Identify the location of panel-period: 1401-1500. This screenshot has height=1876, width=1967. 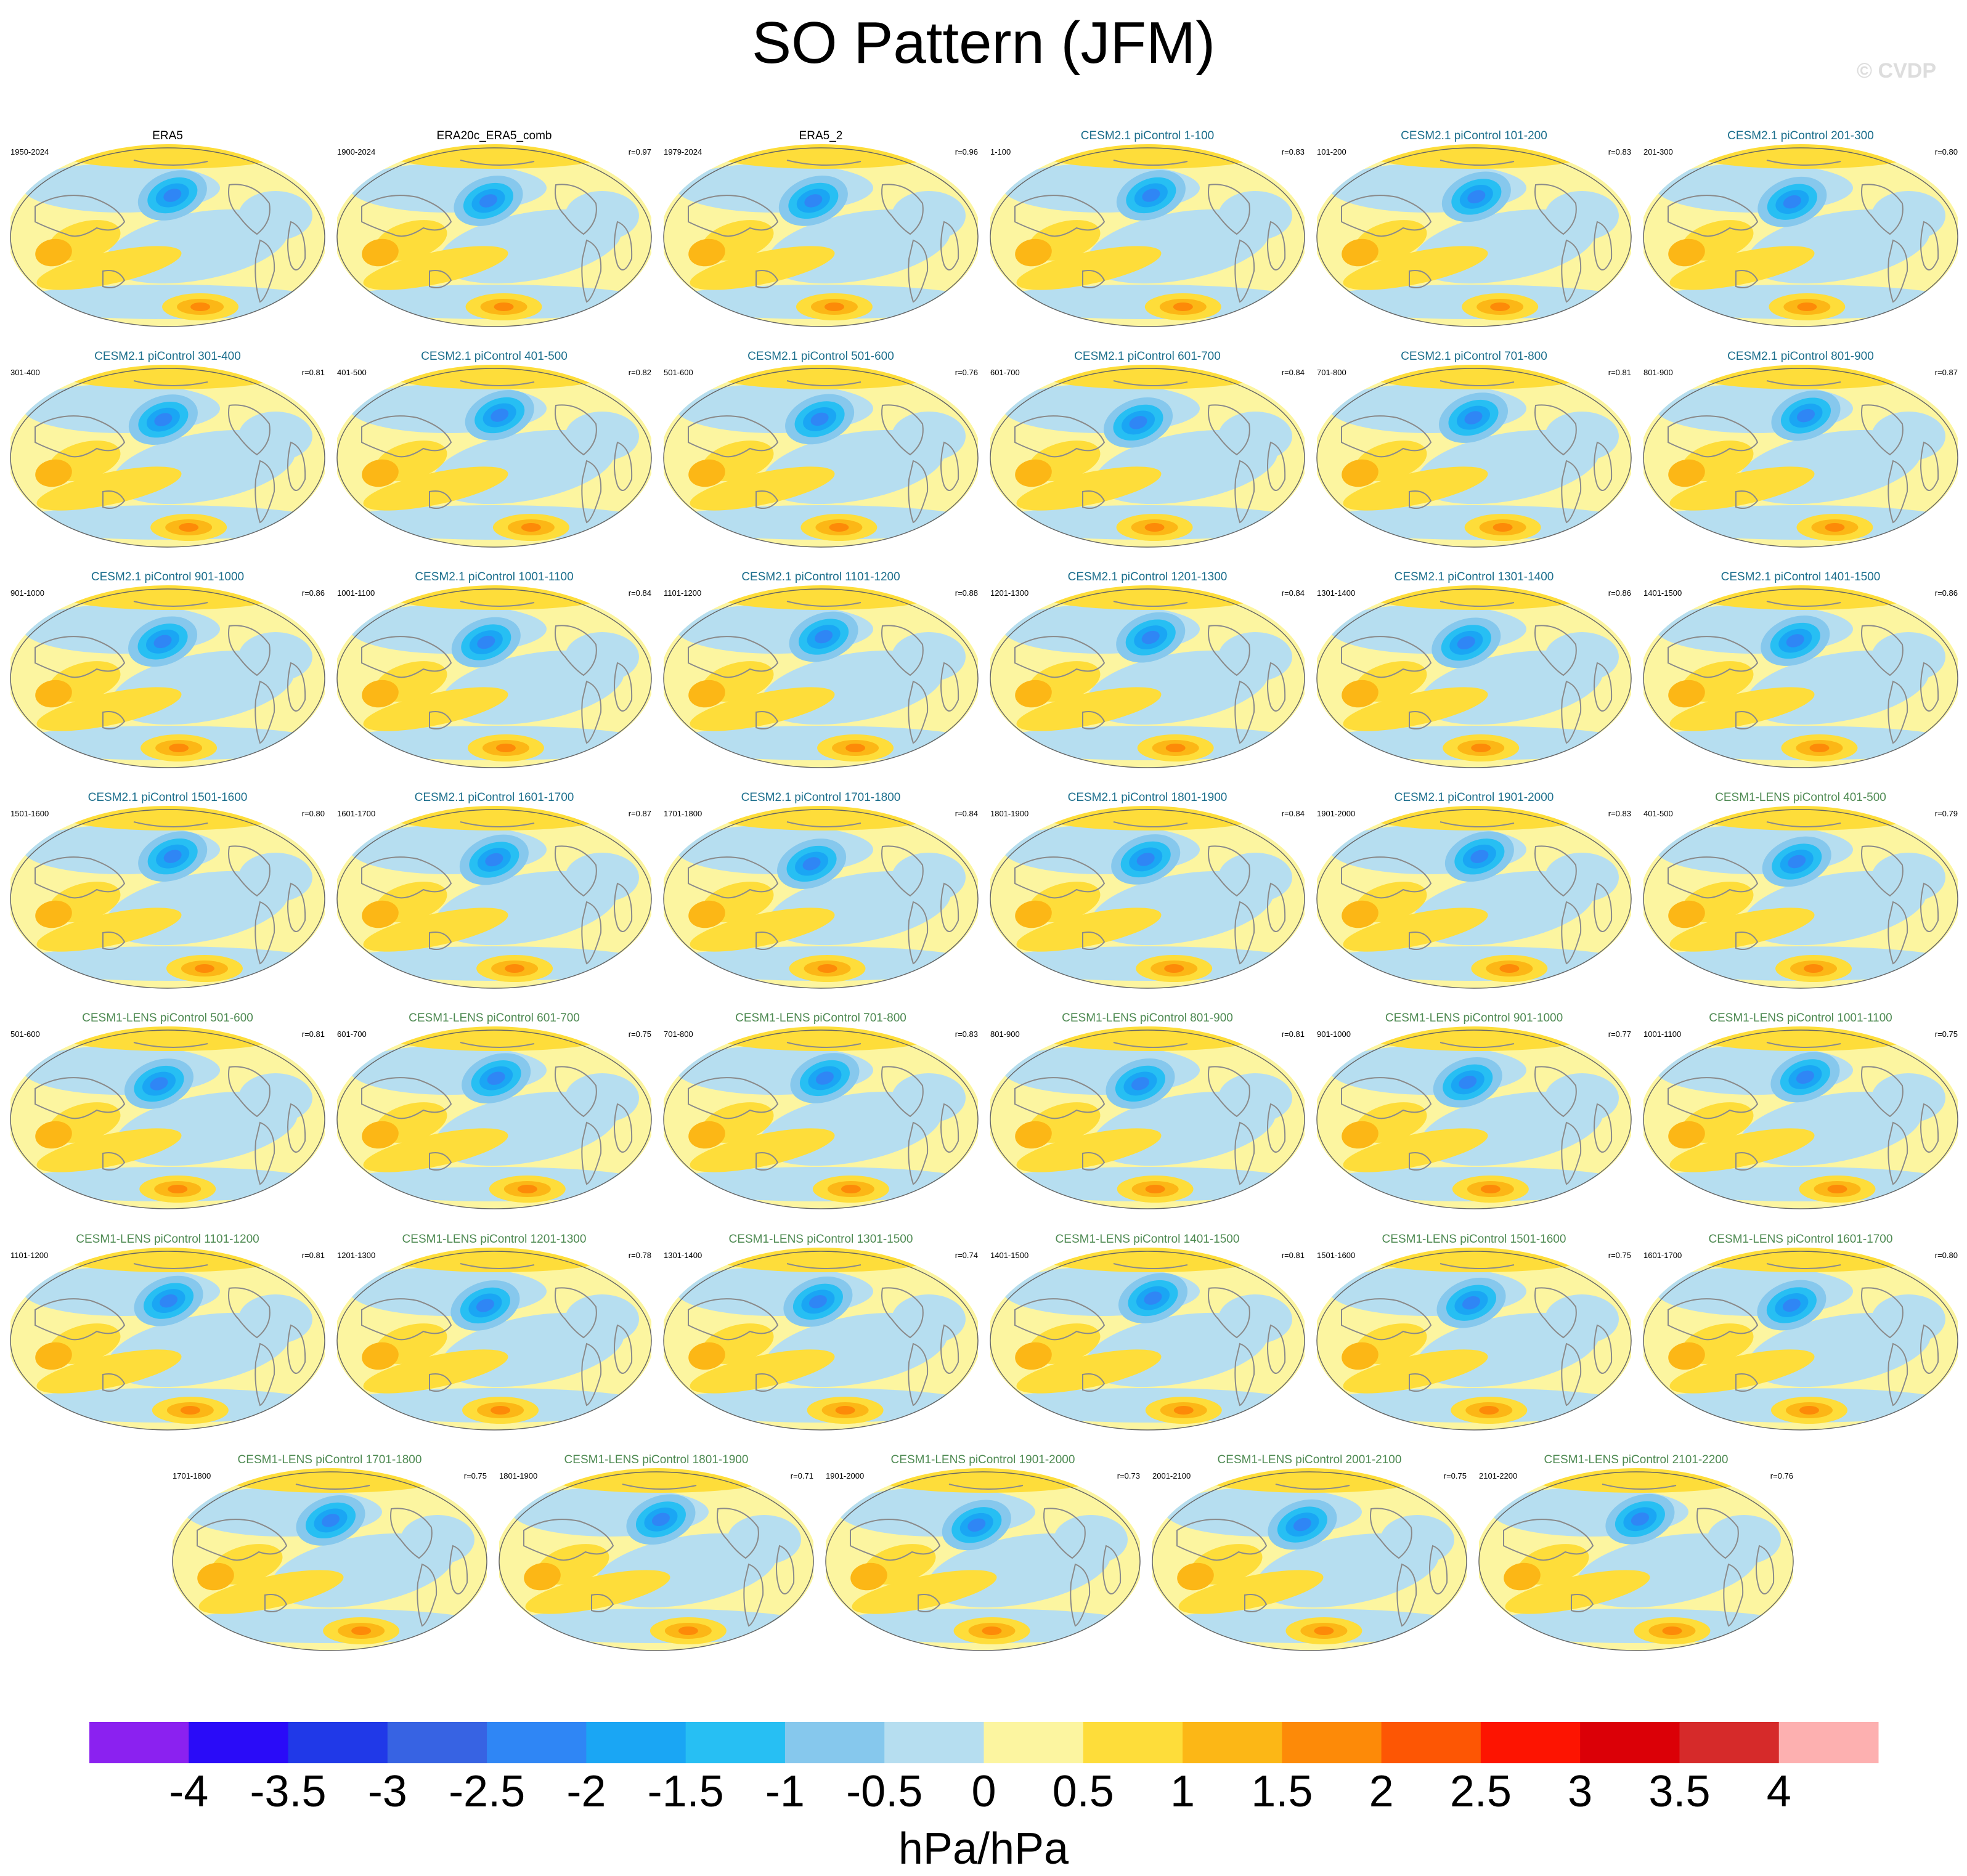
(1009, 1255).